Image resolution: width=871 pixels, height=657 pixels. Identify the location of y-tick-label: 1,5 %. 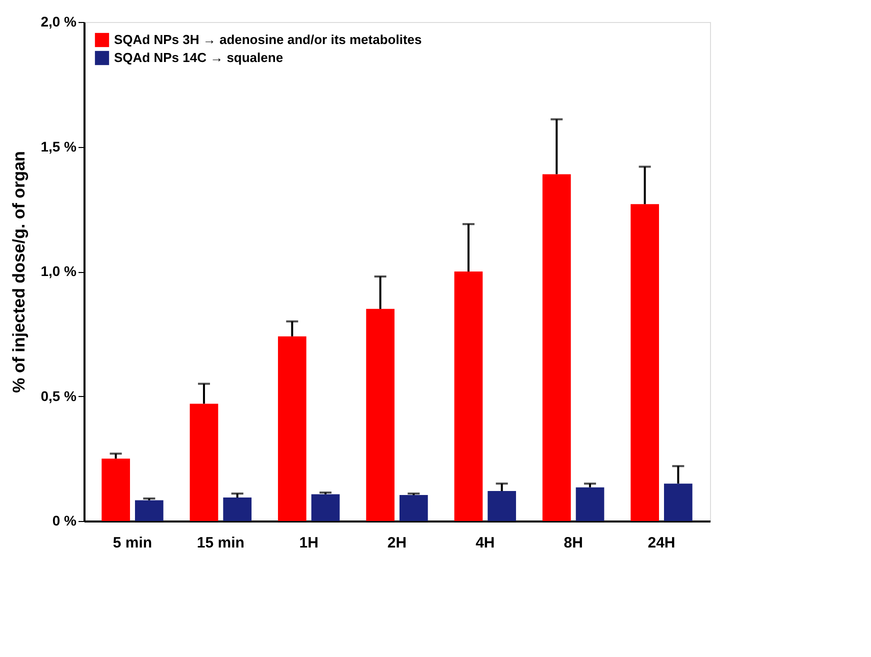
(59, 146).